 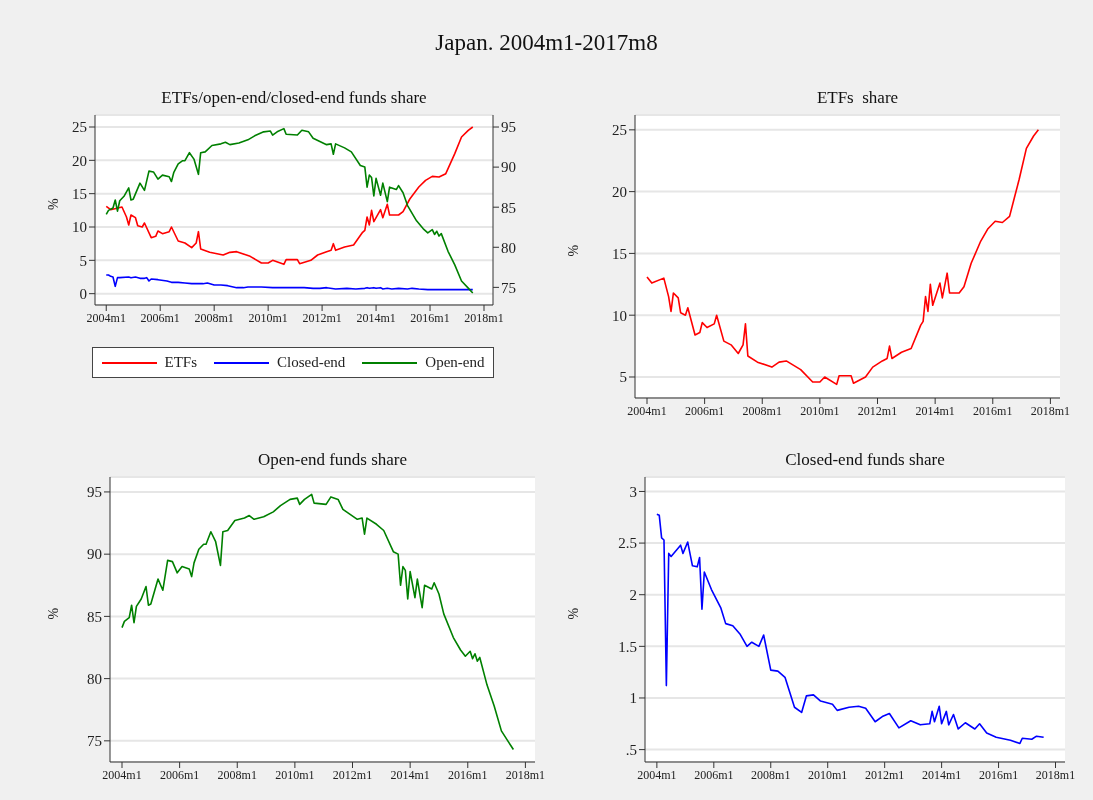 I want to click on chart-title: Closed-end funds share, so click(x=865, y=460).